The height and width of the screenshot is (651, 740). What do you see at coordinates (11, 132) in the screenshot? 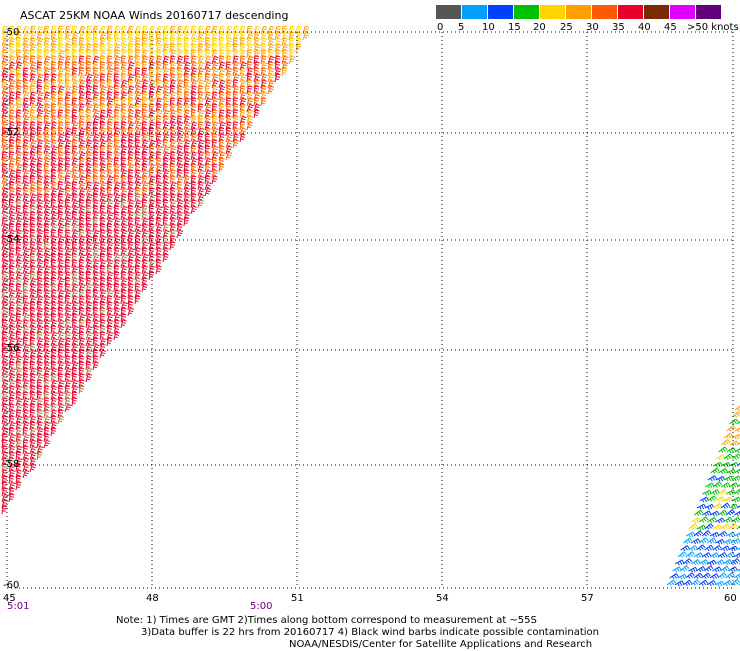
I see `lat-label: -52` at bounding box center [11, 132].